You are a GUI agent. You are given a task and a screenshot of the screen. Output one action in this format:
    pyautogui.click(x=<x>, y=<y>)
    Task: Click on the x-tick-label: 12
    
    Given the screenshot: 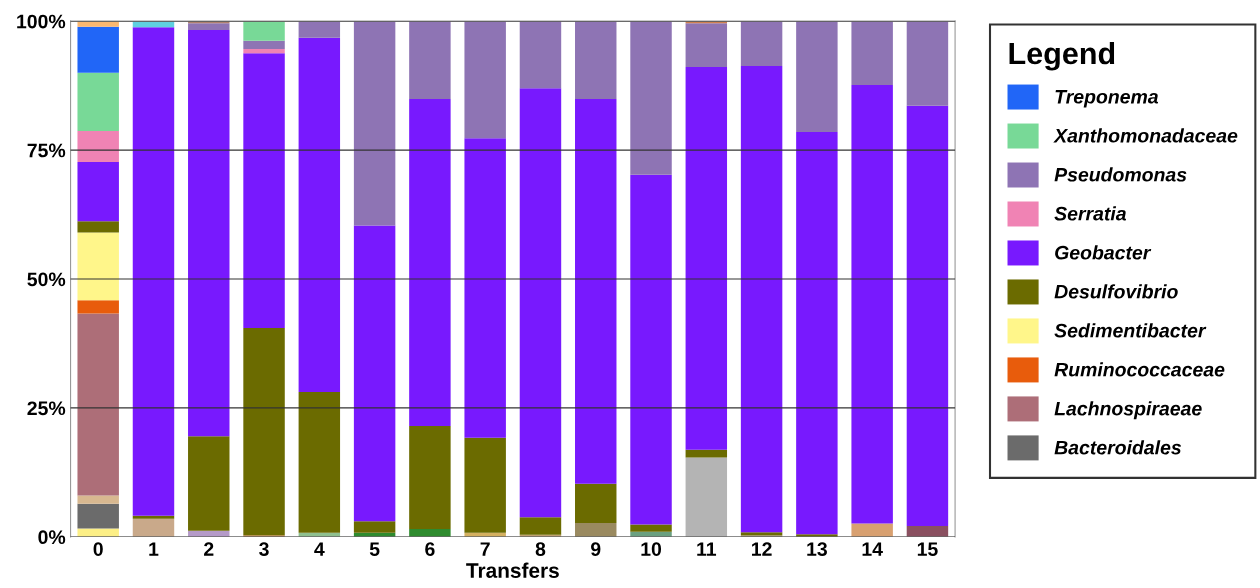 What is the action you would take?
    pyautogui.click(x=762, y=549)
    